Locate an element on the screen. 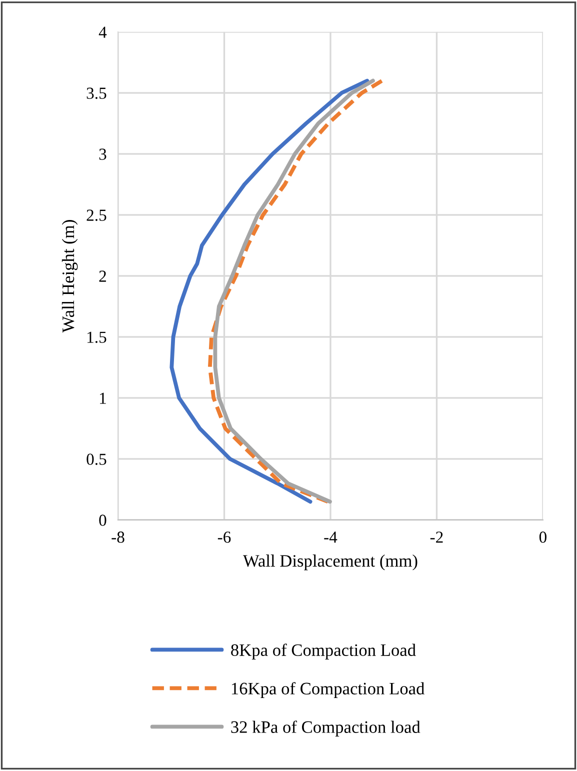 This screenshot has width=577, height=771. legend-label: 8Kpa of Compaction Load is located at coordinates (323, 652).